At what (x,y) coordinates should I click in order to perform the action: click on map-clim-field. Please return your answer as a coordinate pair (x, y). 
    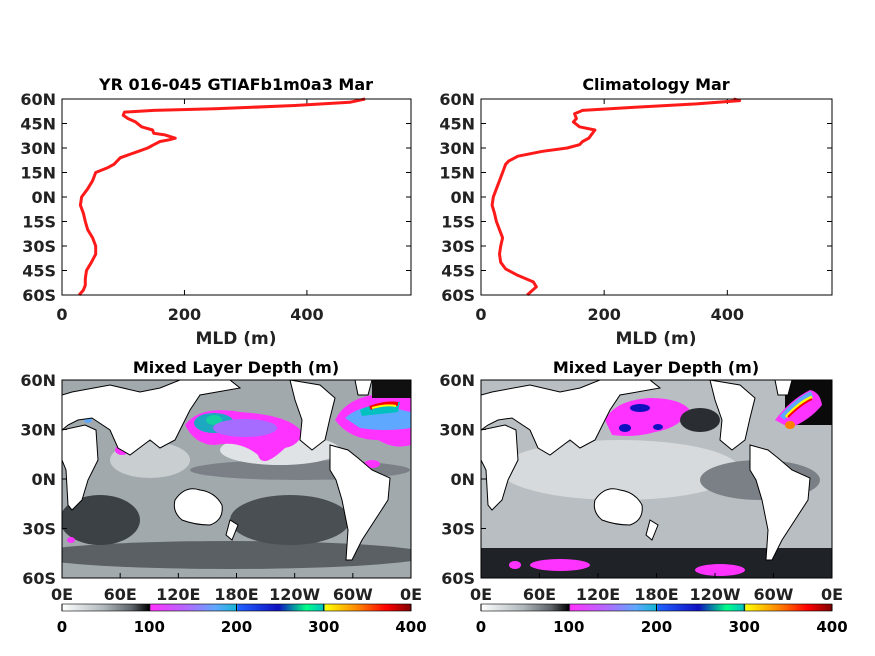
    Looking at the image, I should click on (656, 479).